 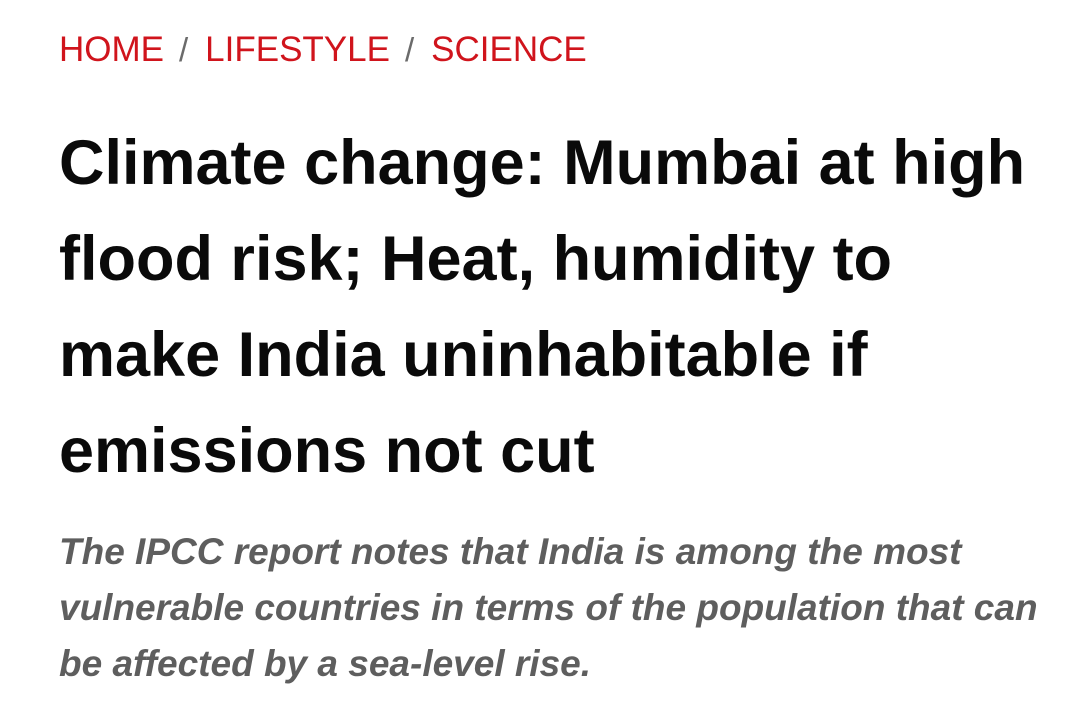 I want to click on breadcrumb-science-link: SCIENCE, so click(x=509, y=49).